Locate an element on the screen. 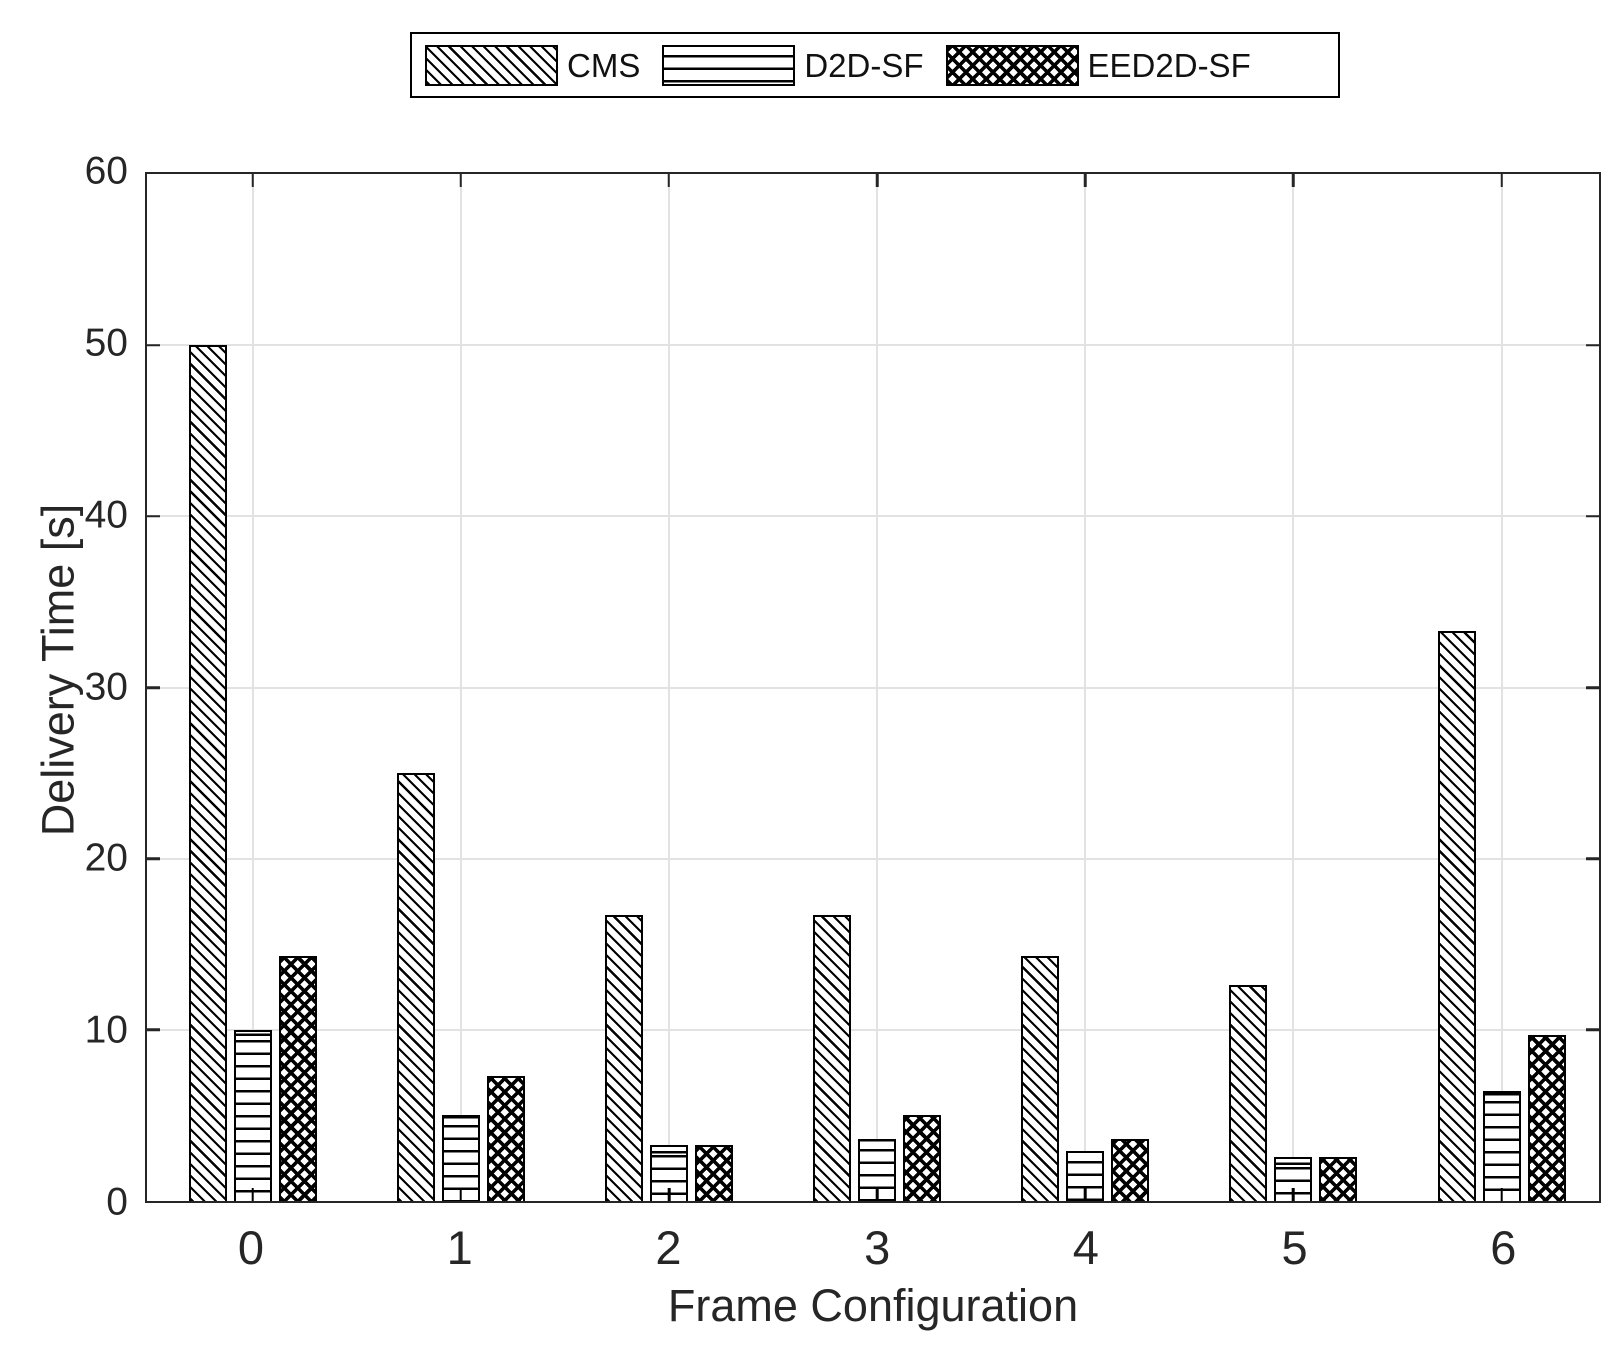 The height and width of the screenshot is (1356, 1624). x-tick-label-0: 0 is located at coordinates (251, 1247).